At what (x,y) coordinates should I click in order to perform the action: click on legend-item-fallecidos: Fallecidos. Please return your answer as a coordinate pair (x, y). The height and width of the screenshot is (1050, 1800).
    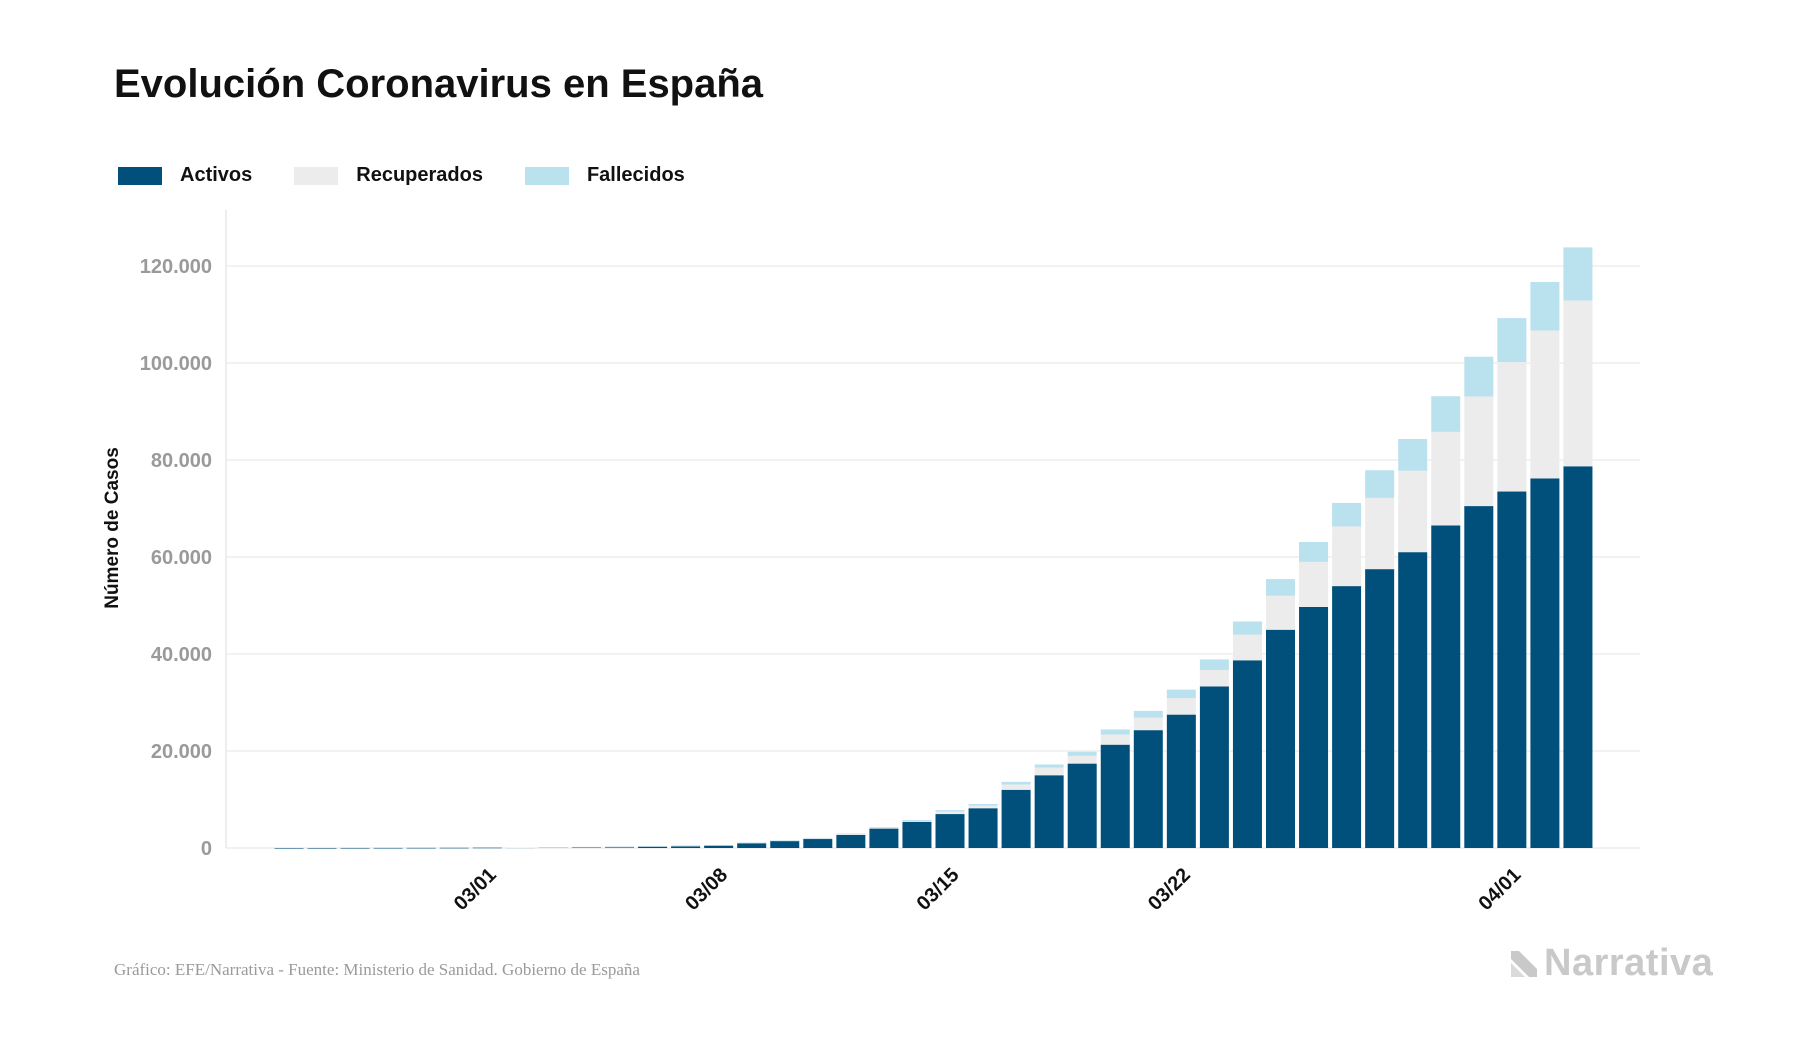
    Looking at the image, I should click on (604, 175).